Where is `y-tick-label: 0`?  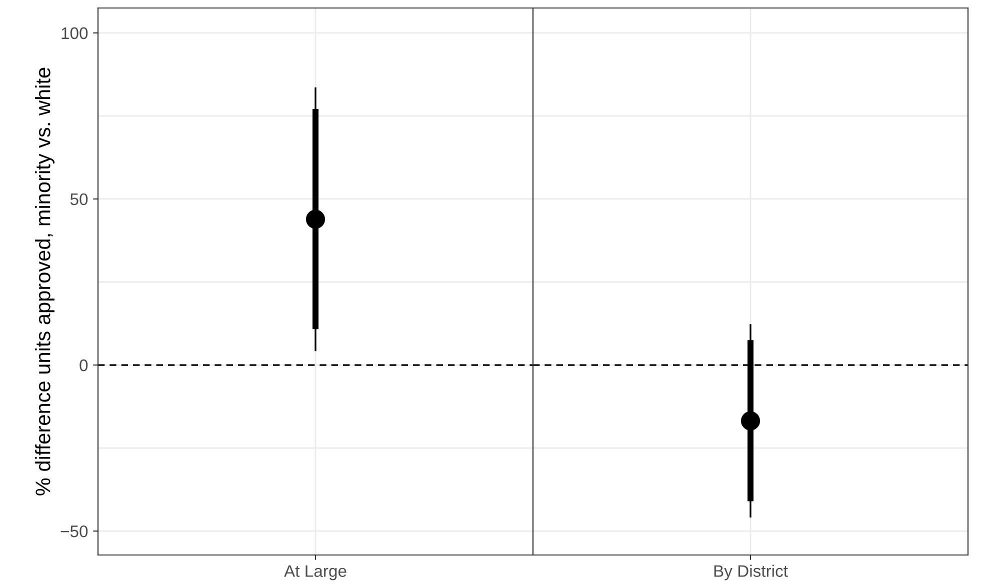 y-tick-label: 0 is located at coordinates (84, 365).